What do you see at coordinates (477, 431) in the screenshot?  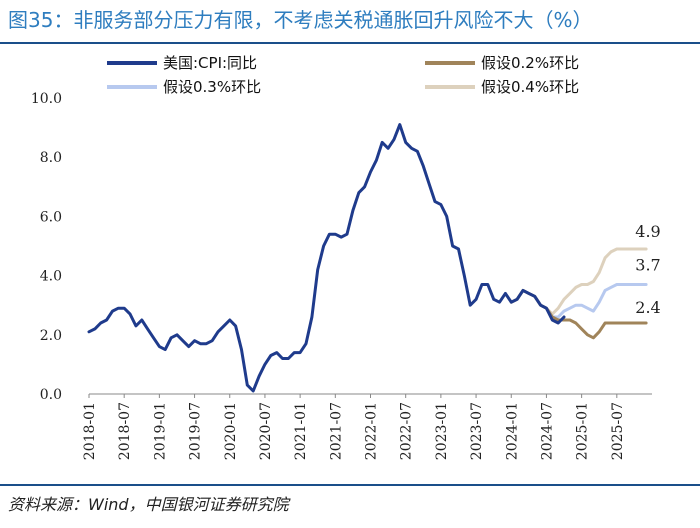 I see `x-tick-label: 2023-07` at bounding box center [477, 431].